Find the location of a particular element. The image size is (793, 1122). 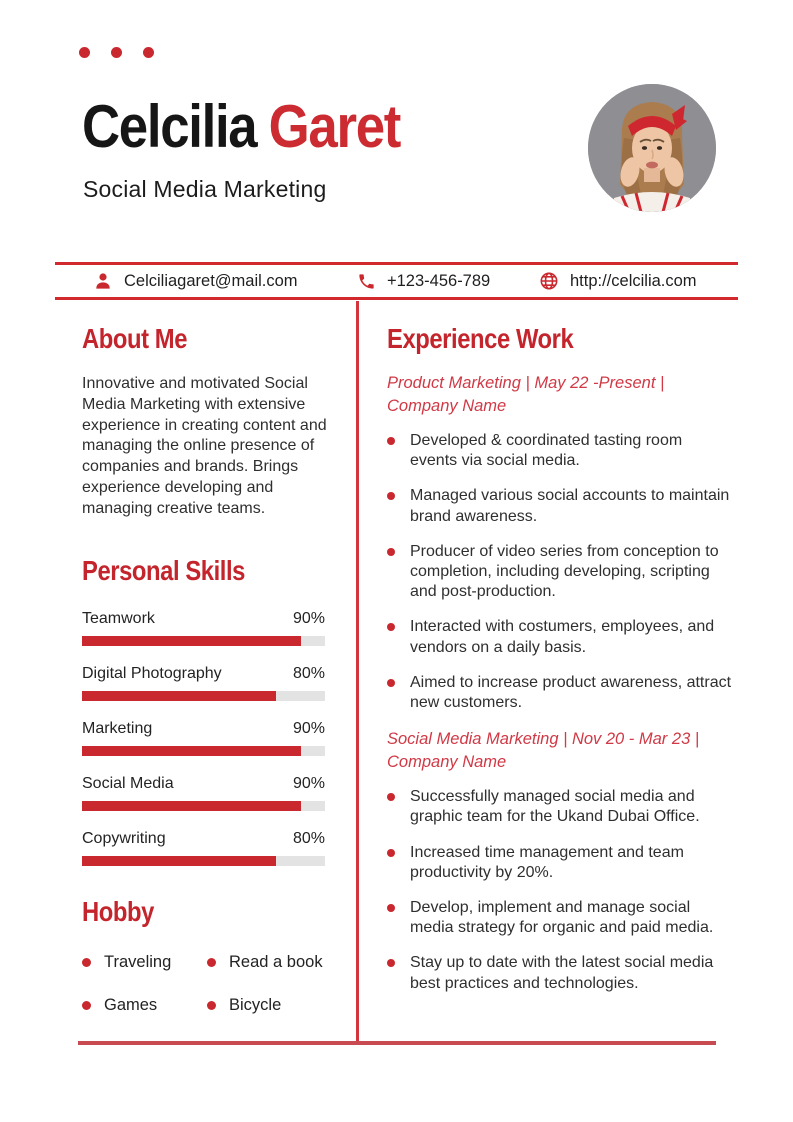

skill-item: Marketing 90% is located at coordinates (203, 738).